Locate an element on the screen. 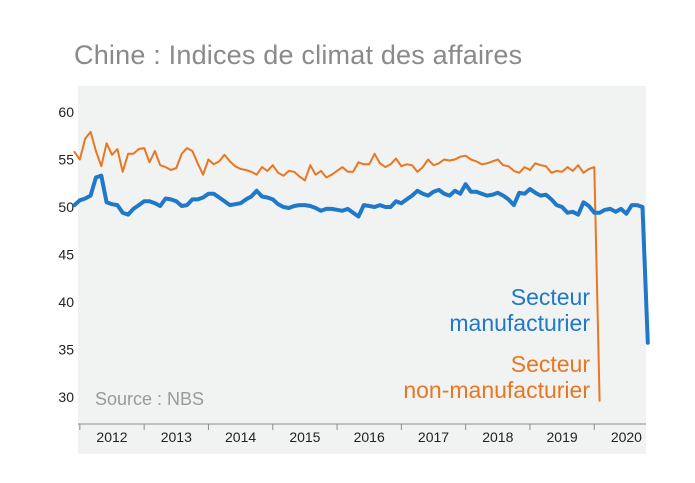 This screenshot has width=695, height=483. x-tick-label: 2012 is located at coordinates (111, 437).